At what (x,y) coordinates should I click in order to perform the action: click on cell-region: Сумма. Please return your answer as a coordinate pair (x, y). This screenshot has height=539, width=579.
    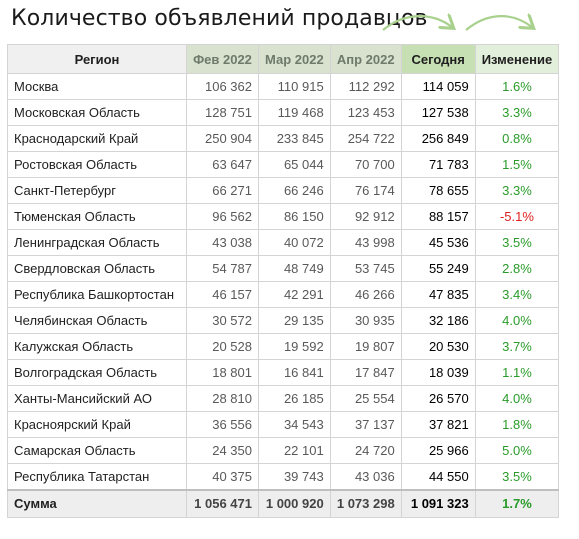
    Looking at the image, I should click on (97, 503).